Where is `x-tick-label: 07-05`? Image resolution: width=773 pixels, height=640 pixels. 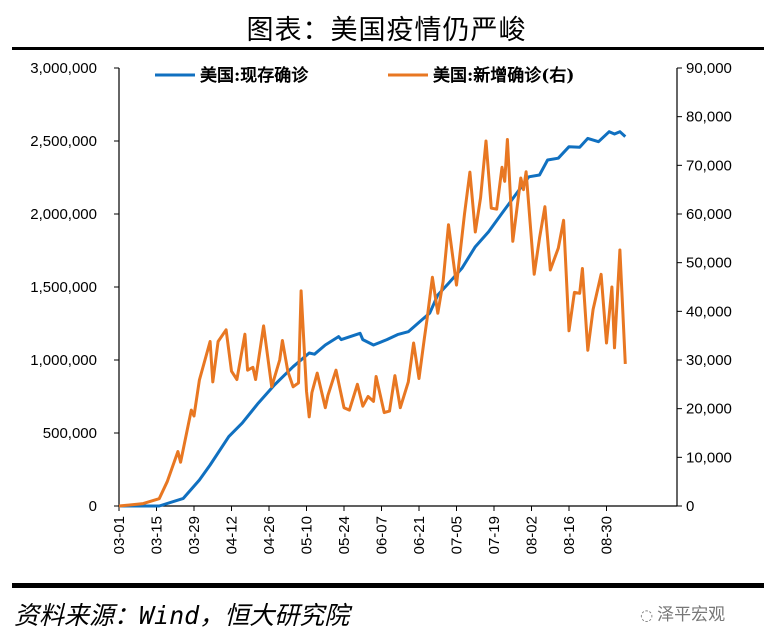
x-tick-label: 07-05 is located at coordinates (457, 535).